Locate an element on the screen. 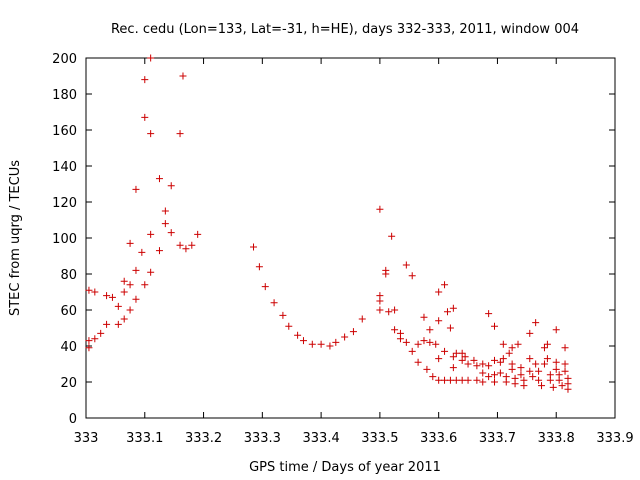  x-tick-label: 333.5 is located at coordinates (379, 438).